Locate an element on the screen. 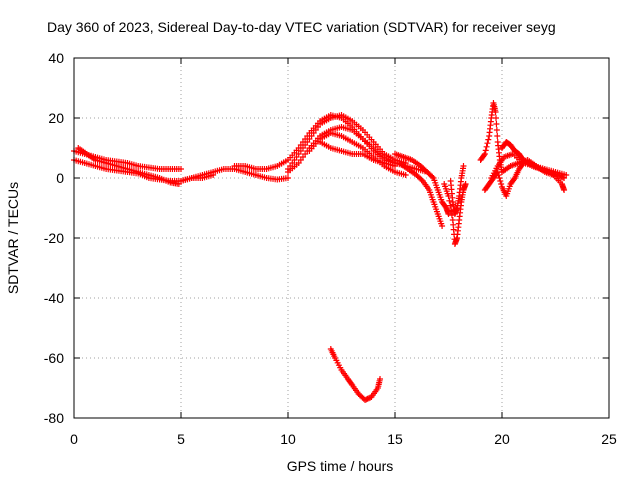  x-tick-label: 15 is located at coordinates (395, 439).